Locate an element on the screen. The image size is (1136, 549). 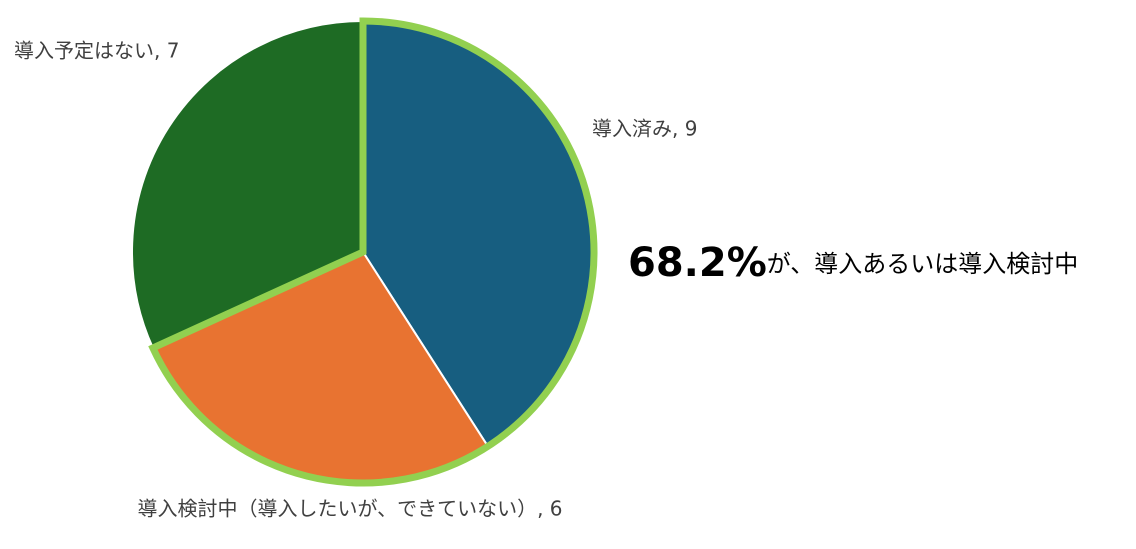
annotation-text: が、導入あるいは導入検討中 is located at coordinates (923, 264).